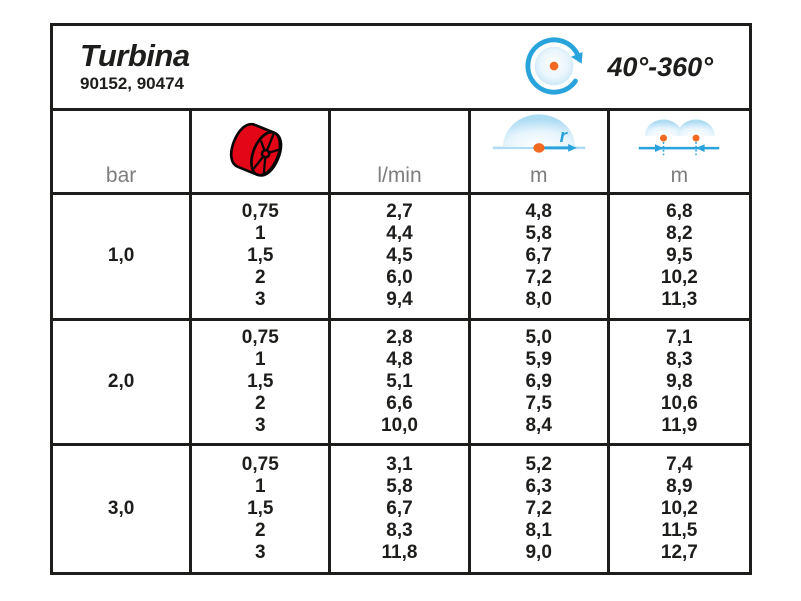 This screenshot has height=601, width=801. I want to click on radius-values-cell: 4,8 5,8 6,7 7,2 8,0, so click(540, 258).